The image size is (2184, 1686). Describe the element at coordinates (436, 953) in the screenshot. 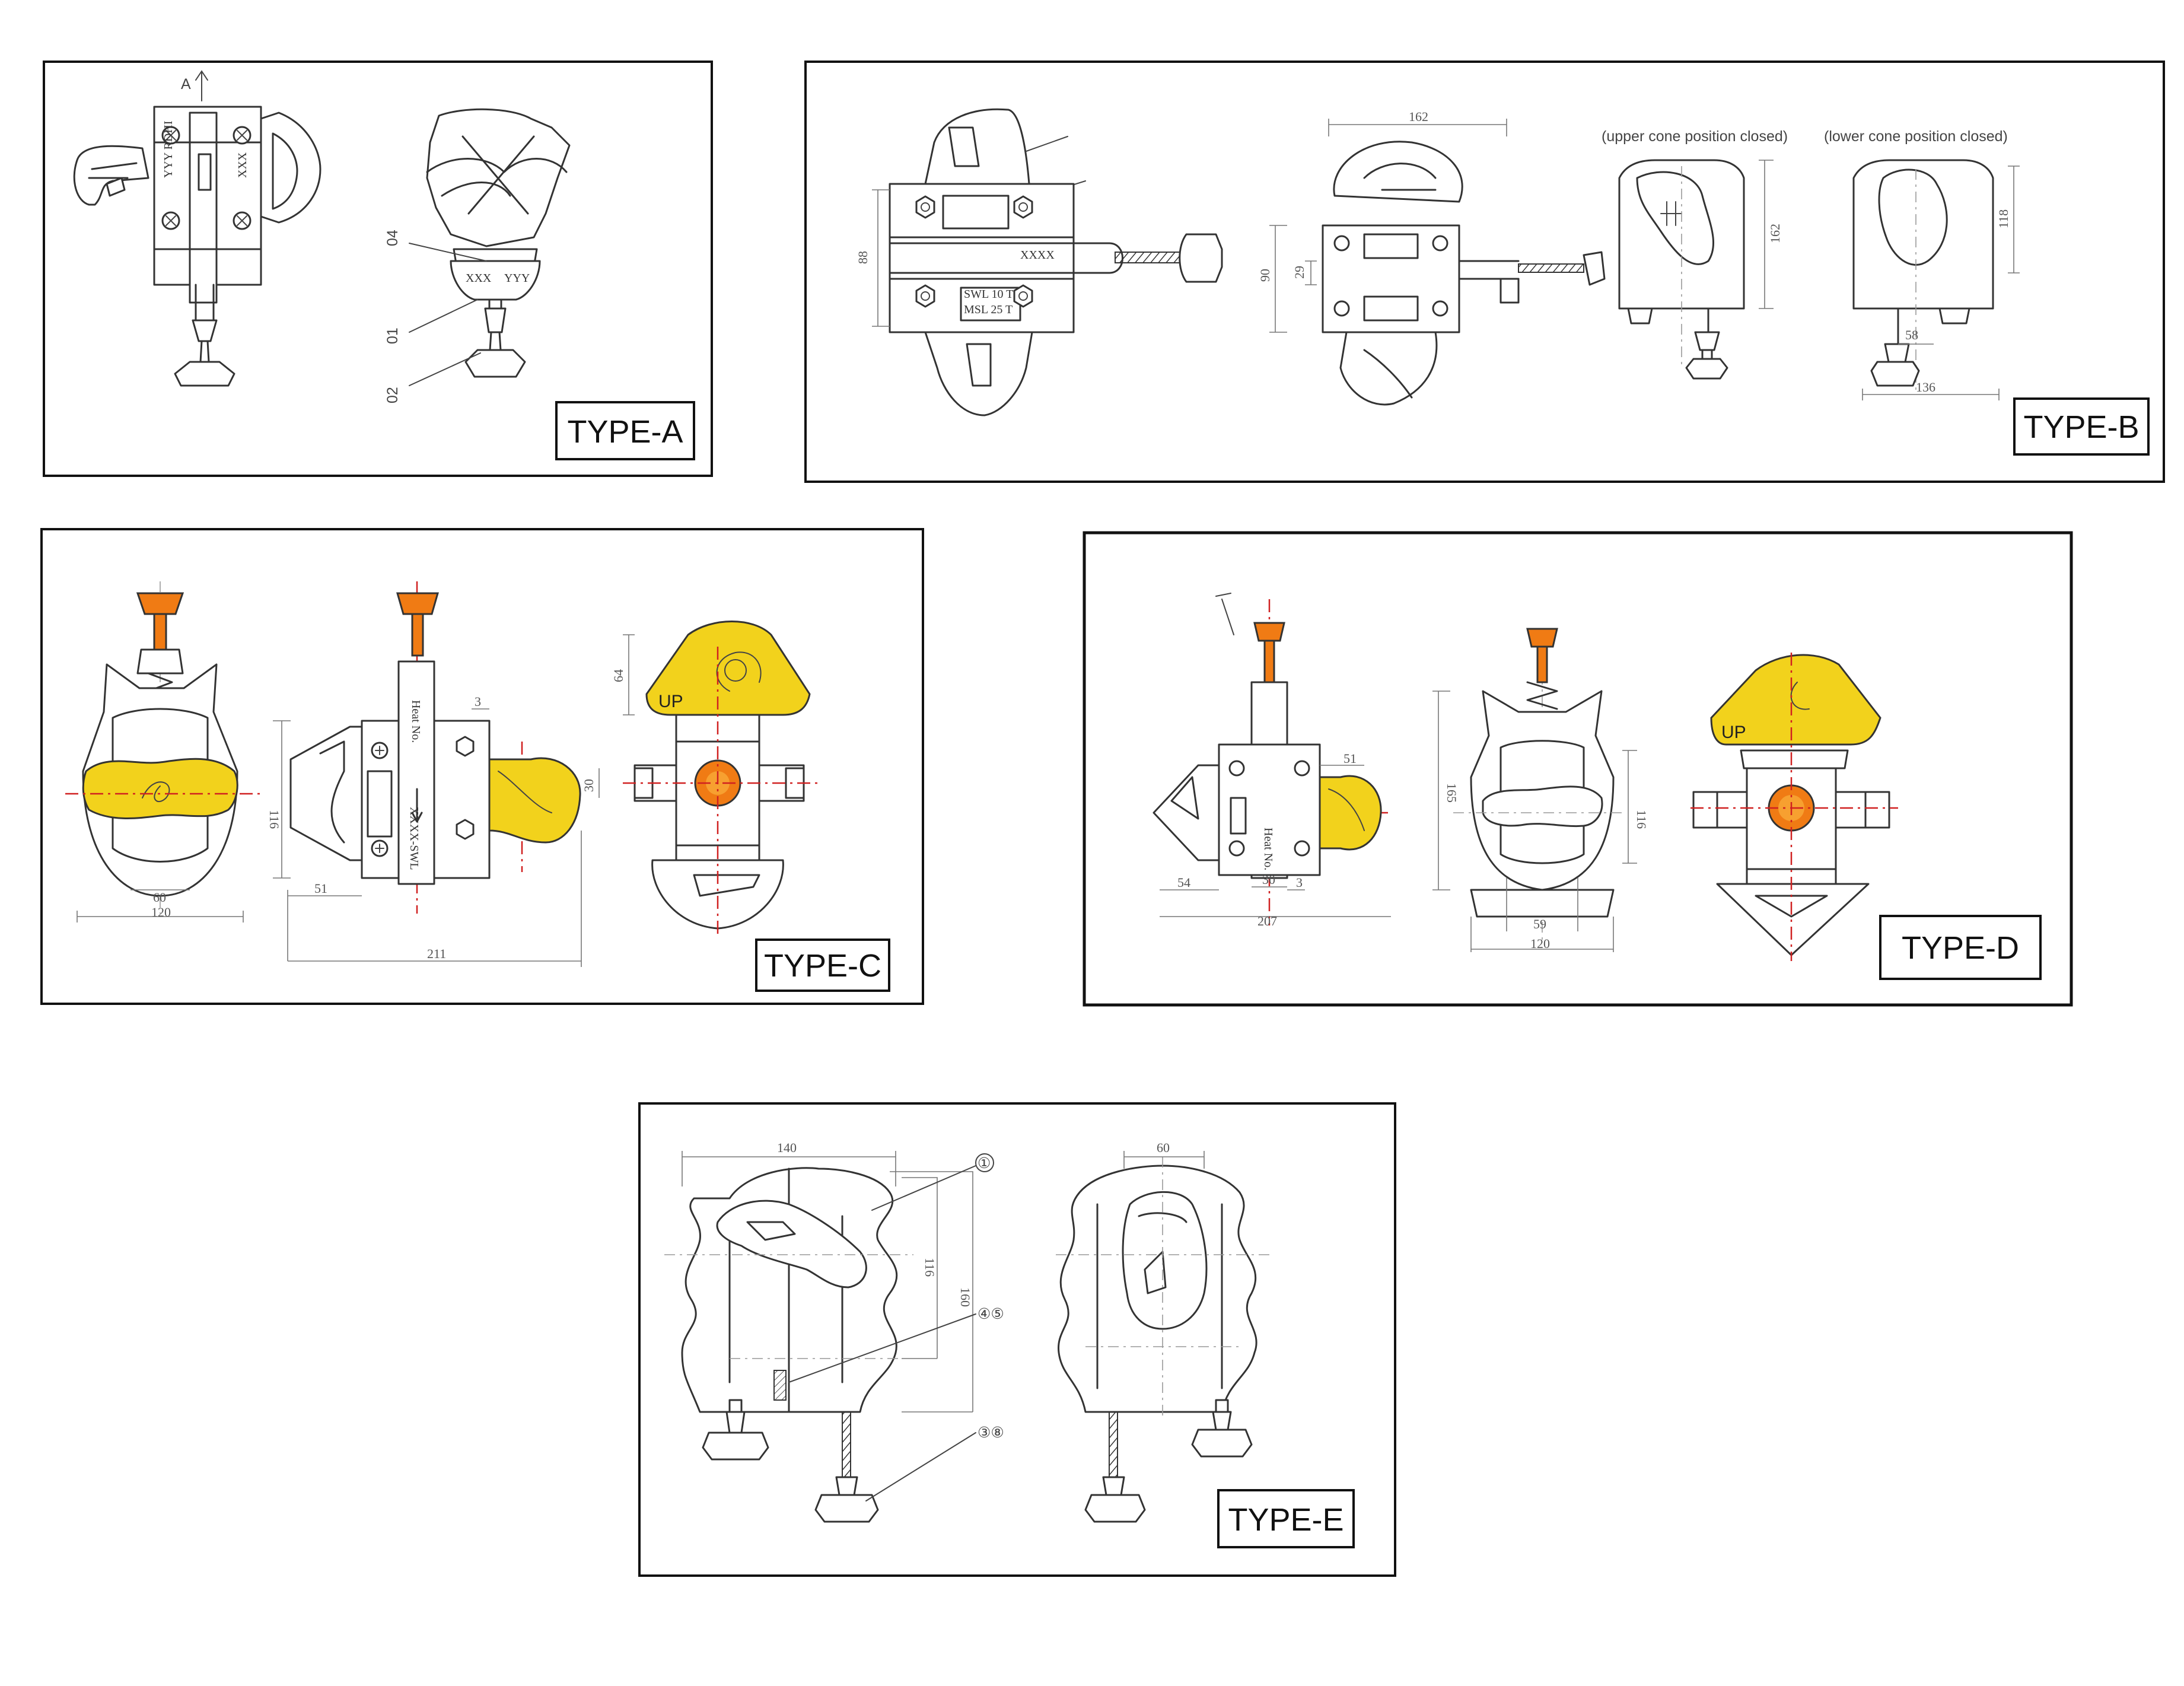

I see `dim-c-211: 211` at that location.